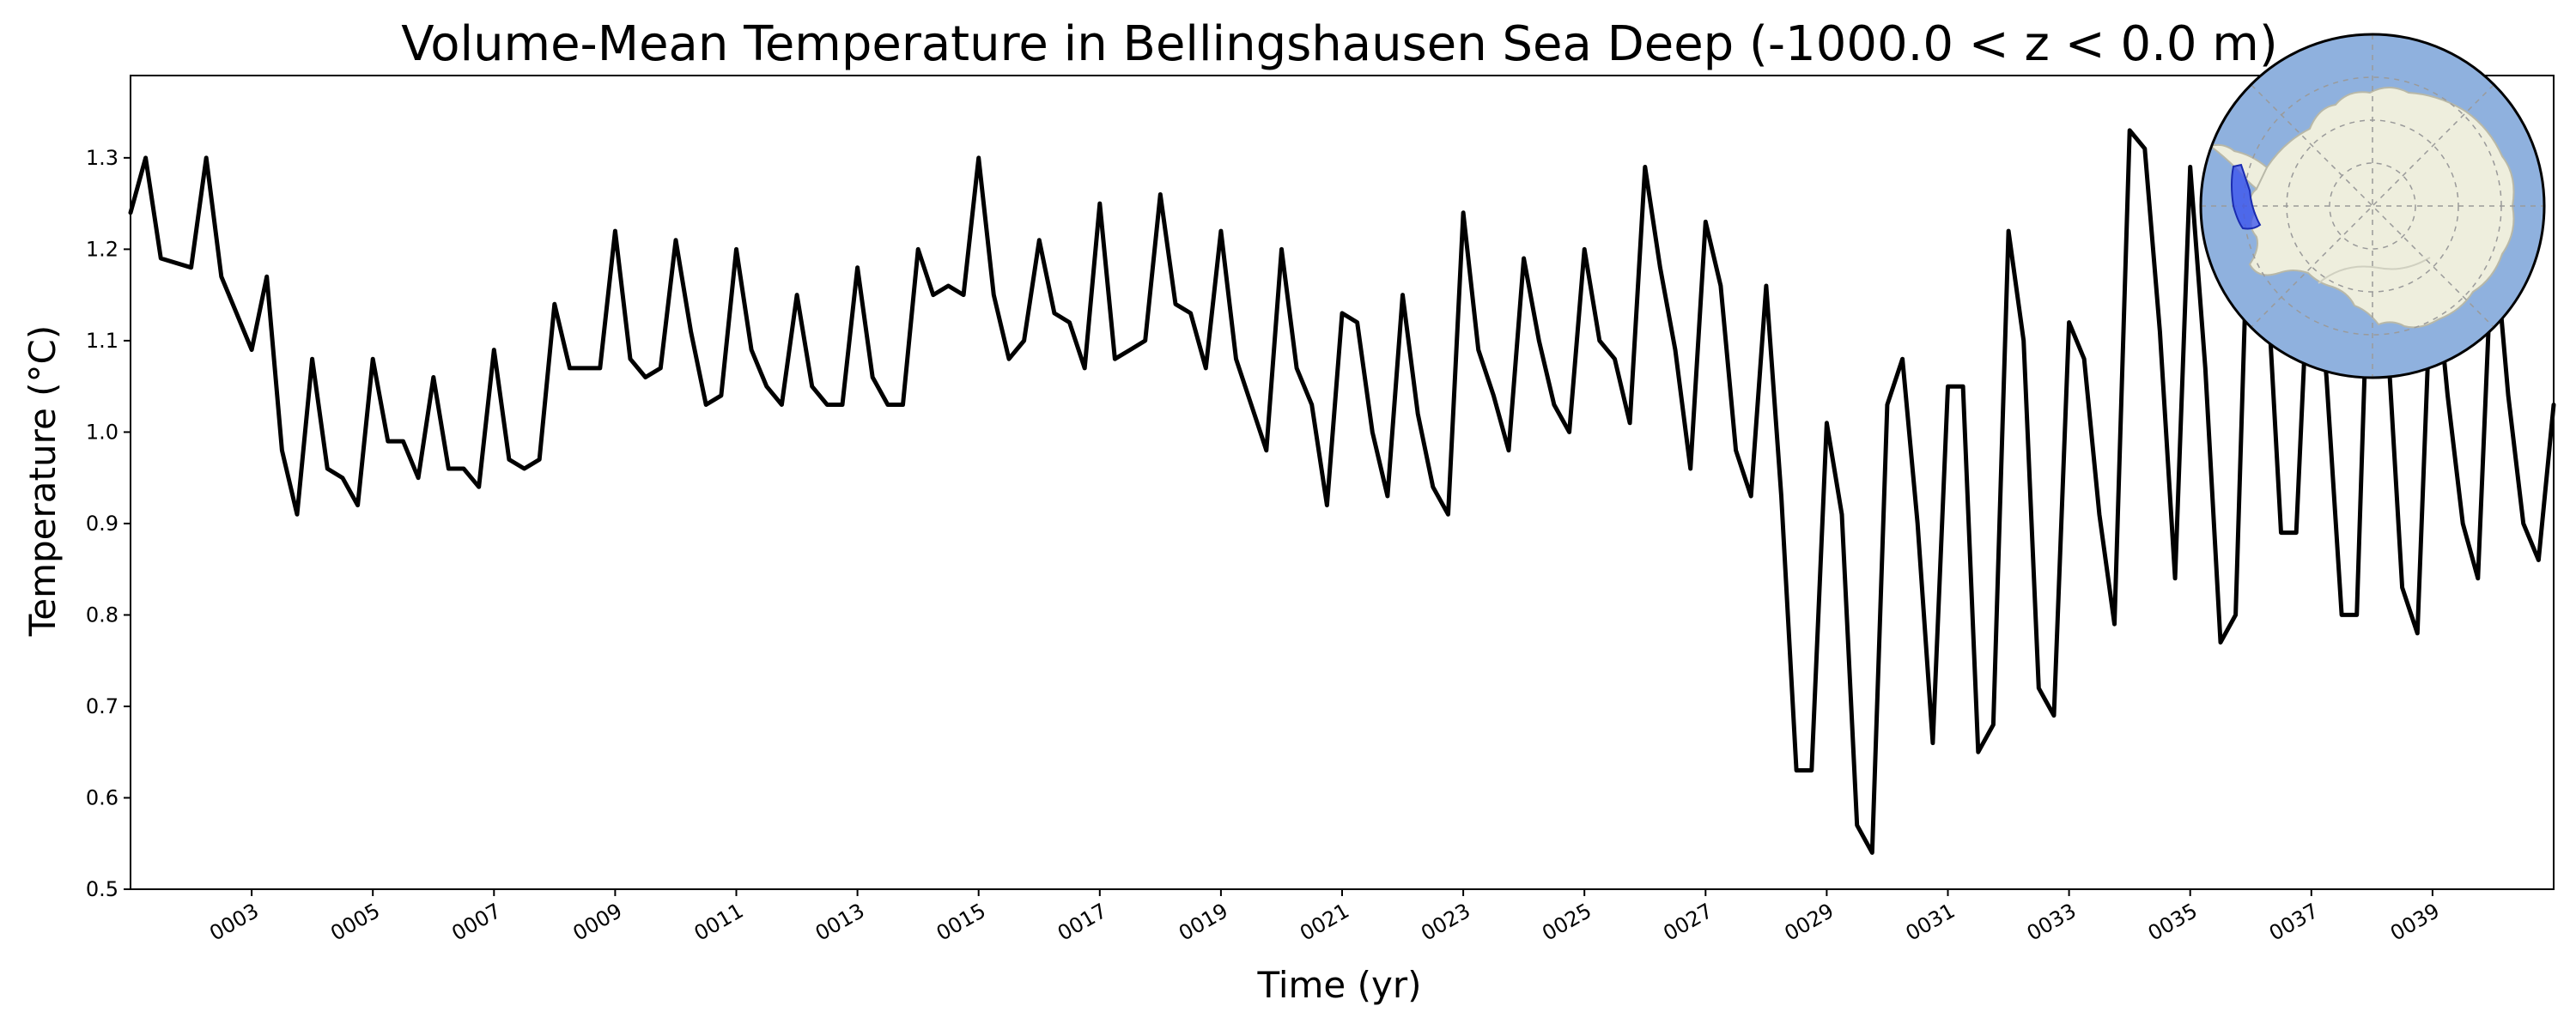 Image resolution: width=2576 pixels, height=1030 pixels. Describe the element at coordinates (1082, 922) in the screenshot. I see `x-tick-label: 0017` at that location.